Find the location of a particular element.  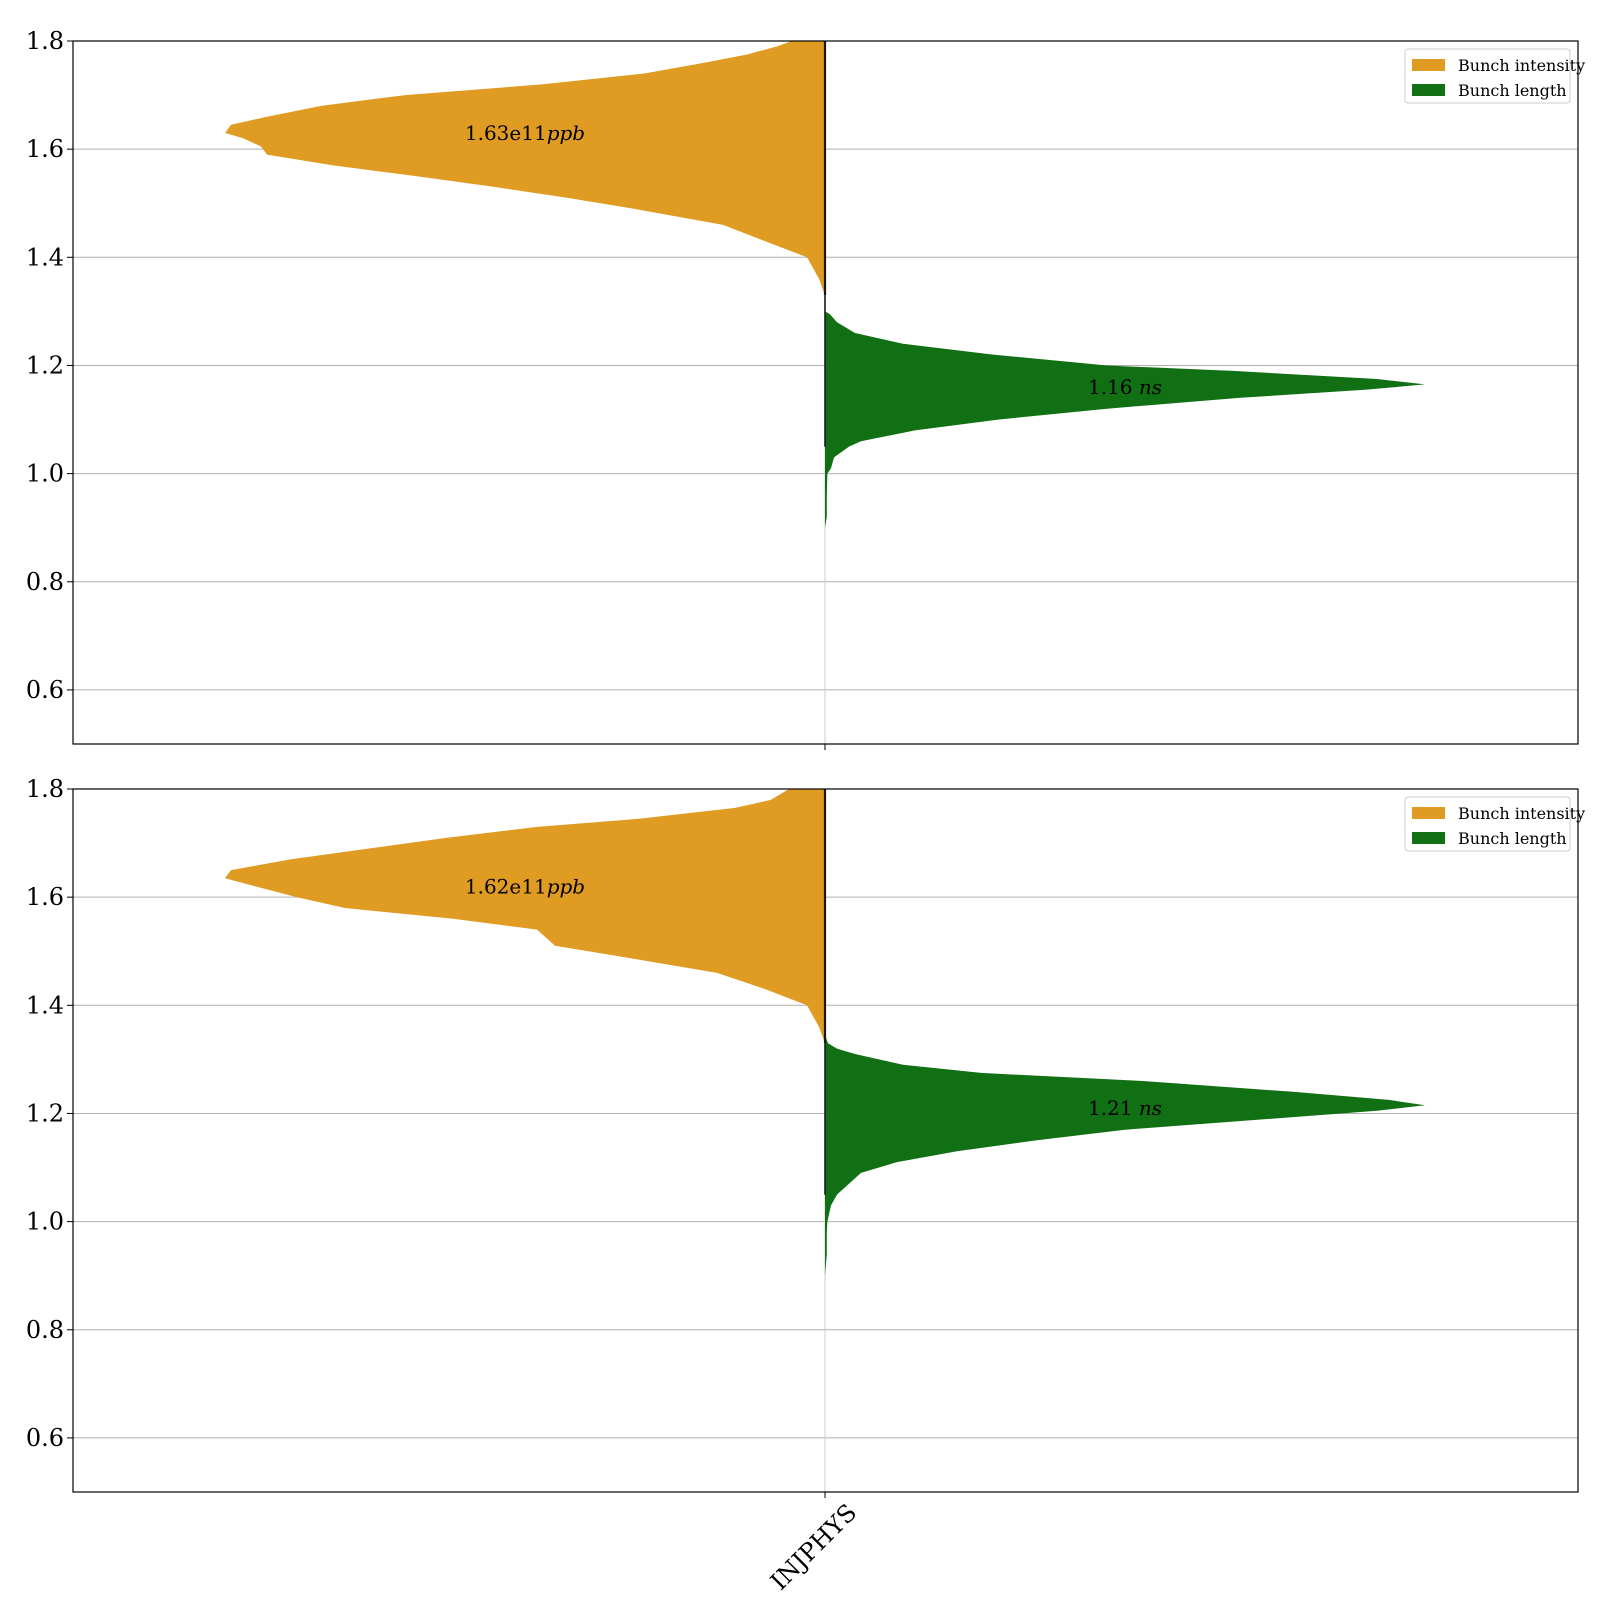

annotation-intensity: 1.62e11ppb is located at coordinates (525, 886).